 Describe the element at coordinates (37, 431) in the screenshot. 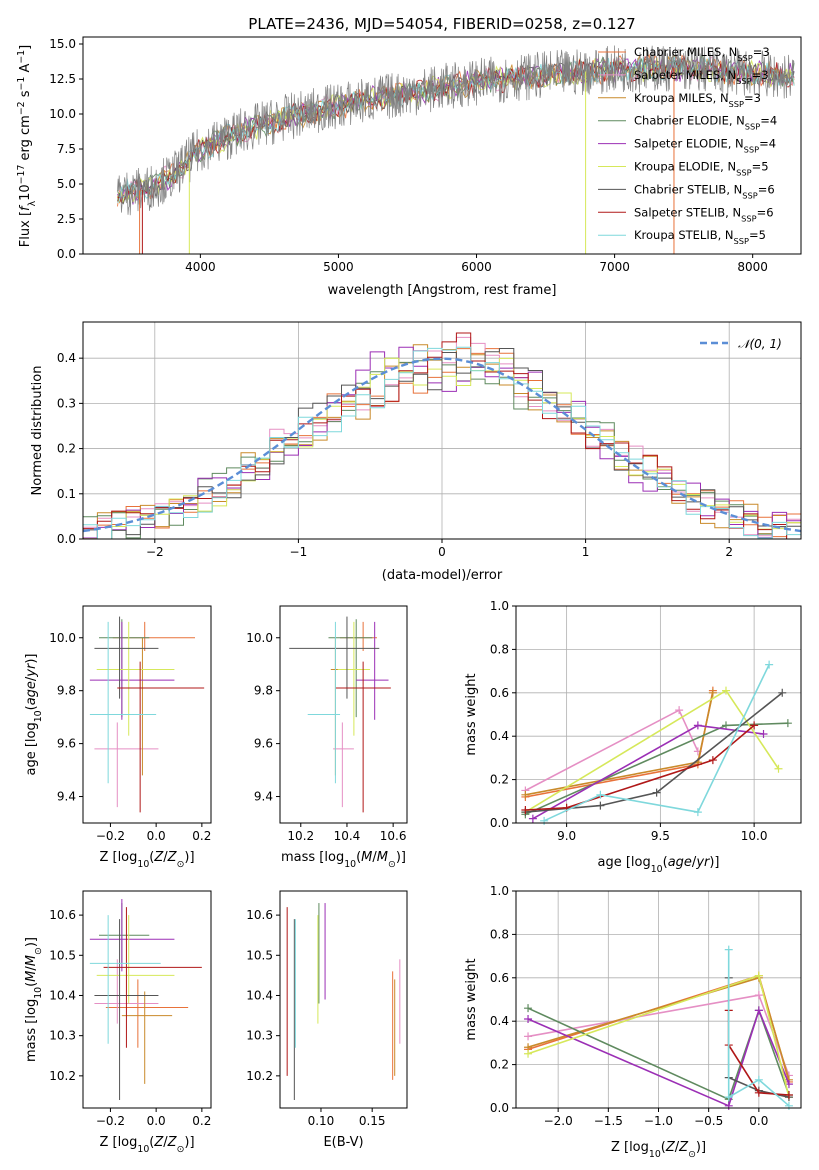

I see `y-axis-label: Normed distribution` at that location.